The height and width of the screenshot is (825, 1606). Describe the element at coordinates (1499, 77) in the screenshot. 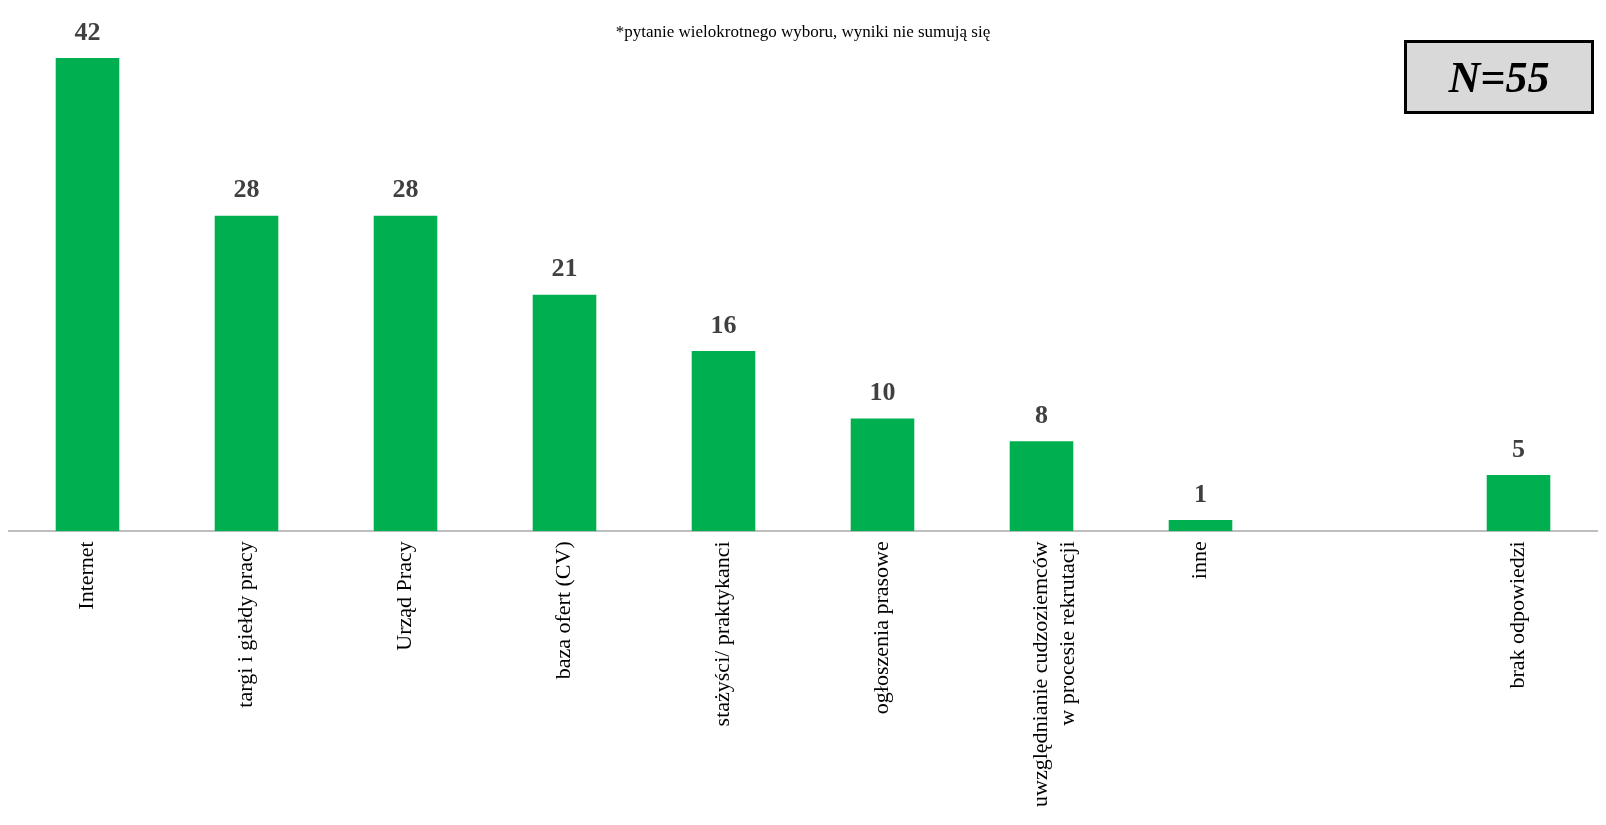

I see `annotation: N=55` at that location.